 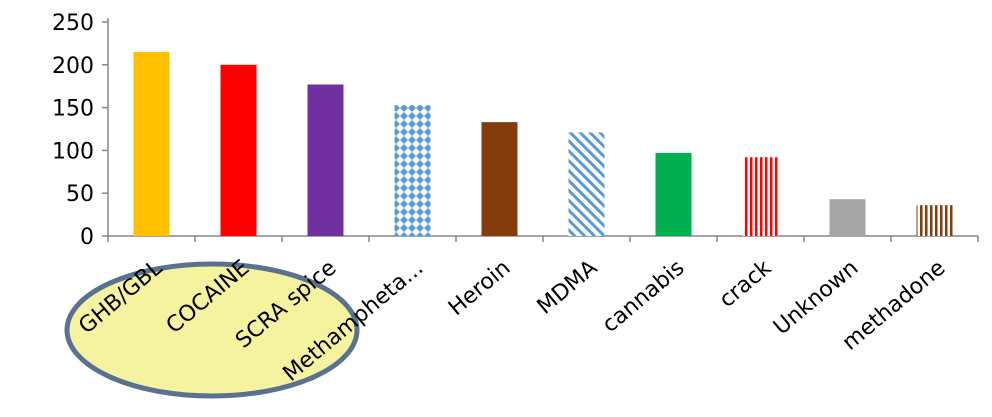 What do you see at coordinates (847, 217) in the screenshot?
I see `bar-unknown` at bounding box center [847, 217].